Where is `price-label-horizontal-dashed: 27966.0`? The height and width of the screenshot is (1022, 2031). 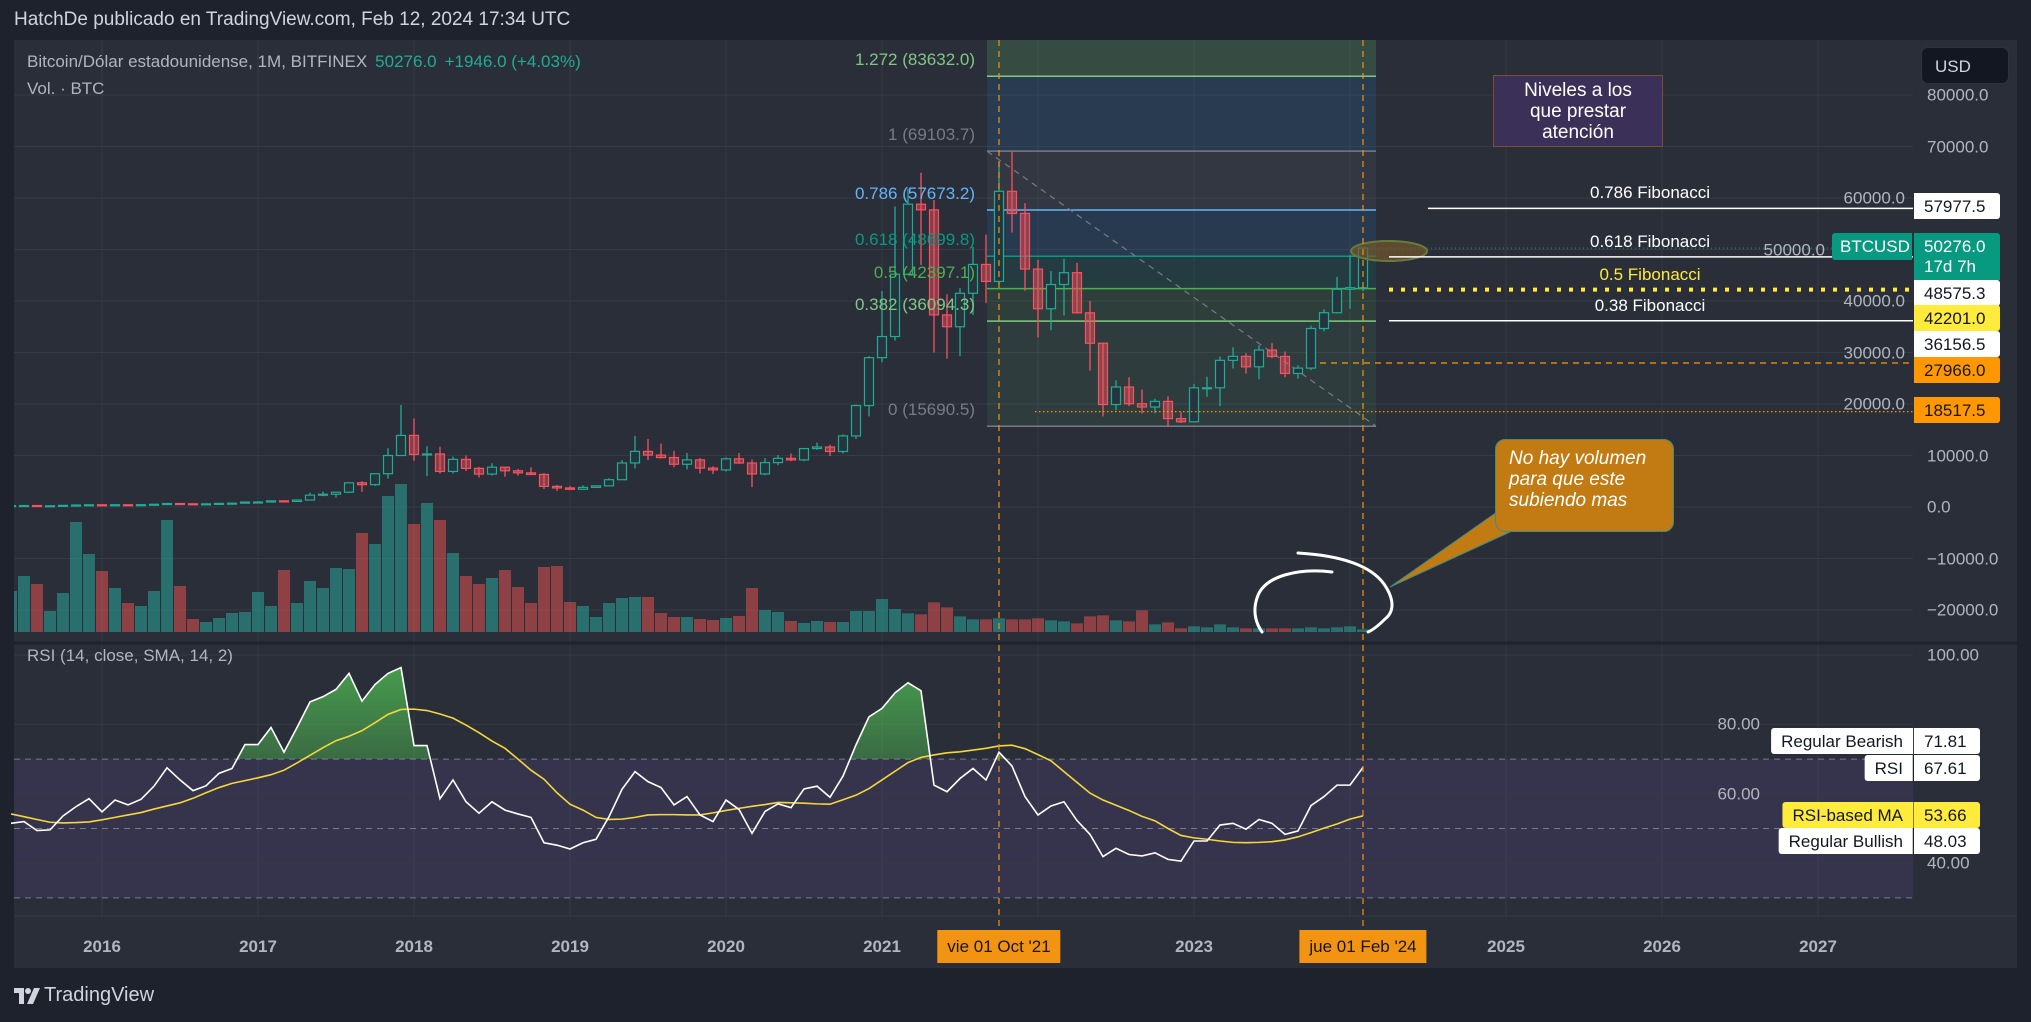 price-label-horizontal-dashed: 27966.0 is located at coordinates (1957, 370).